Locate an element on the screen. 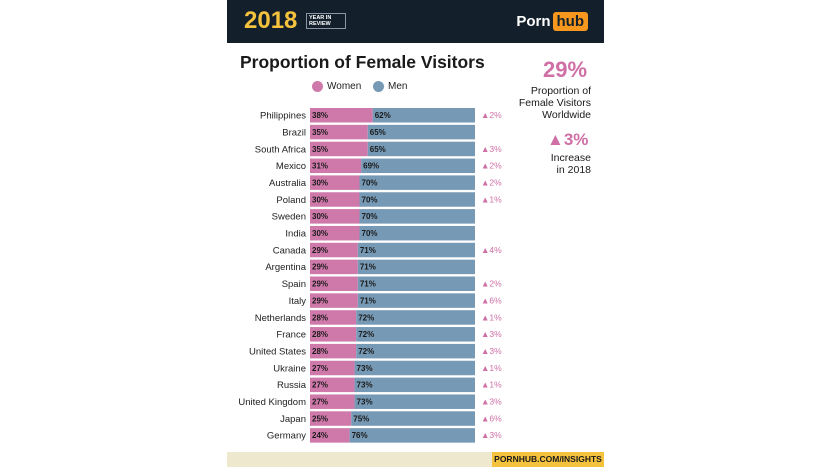  legend-women: Women is located at coordinates (336, 86).